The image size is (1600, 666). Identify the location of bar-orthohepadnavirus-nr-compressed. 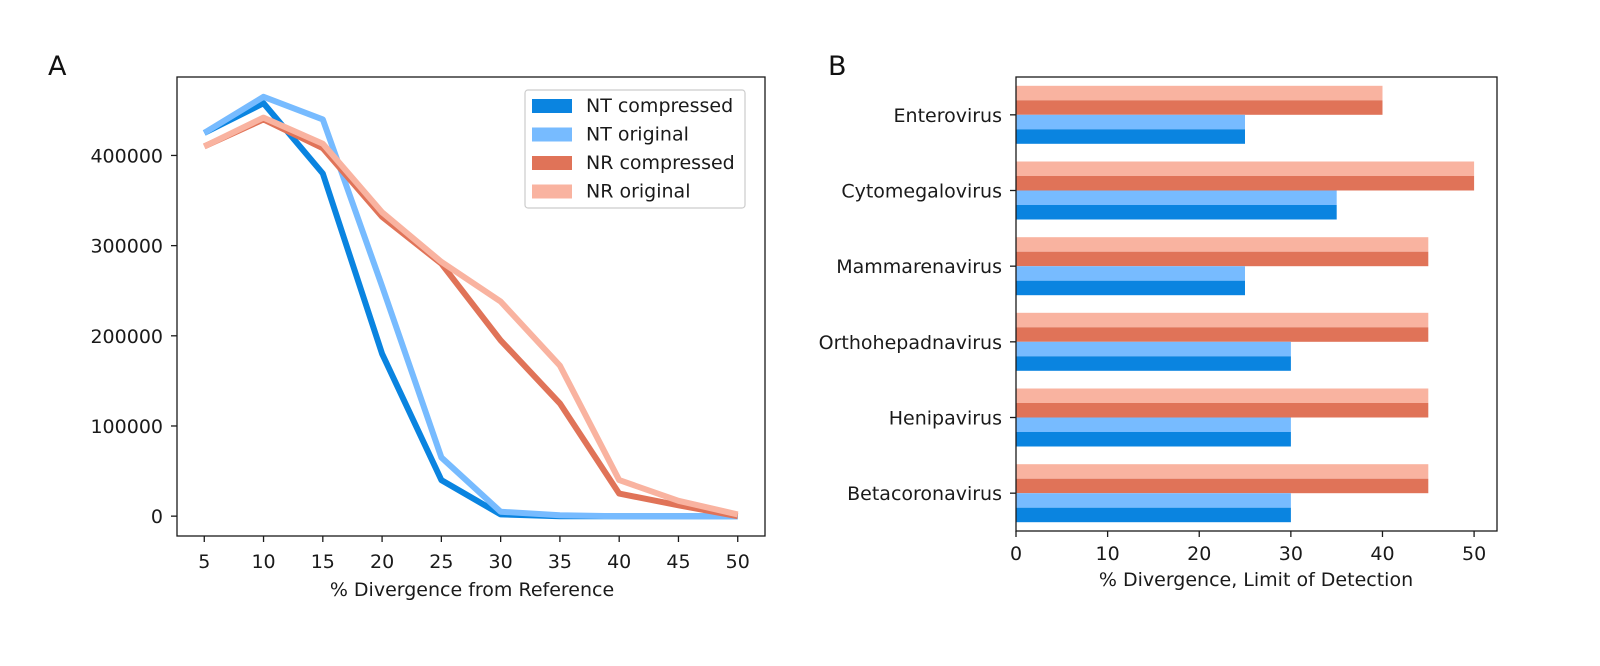
(1222, 334).